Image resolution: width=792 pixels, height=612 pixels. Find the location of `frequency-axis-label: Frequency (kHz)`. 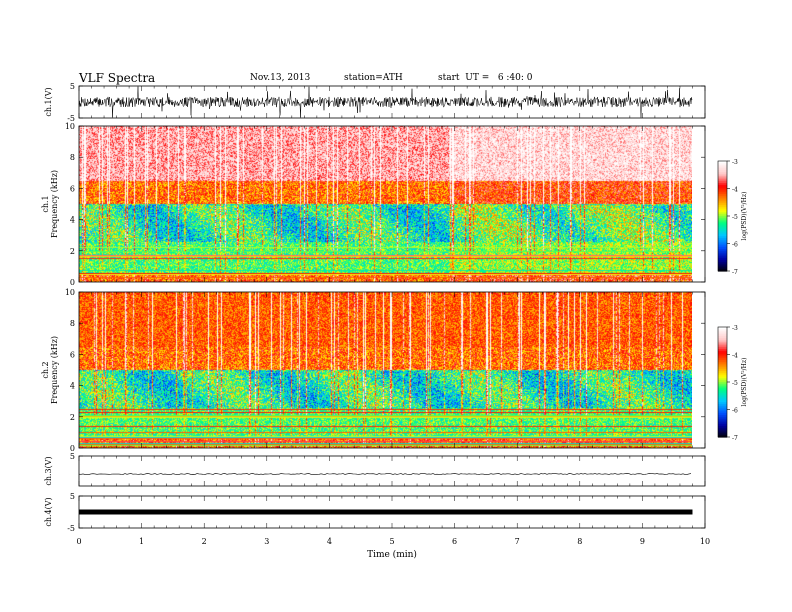

frequency-axis-label: Frequency (kHz) is located at coordinates (54, 370).